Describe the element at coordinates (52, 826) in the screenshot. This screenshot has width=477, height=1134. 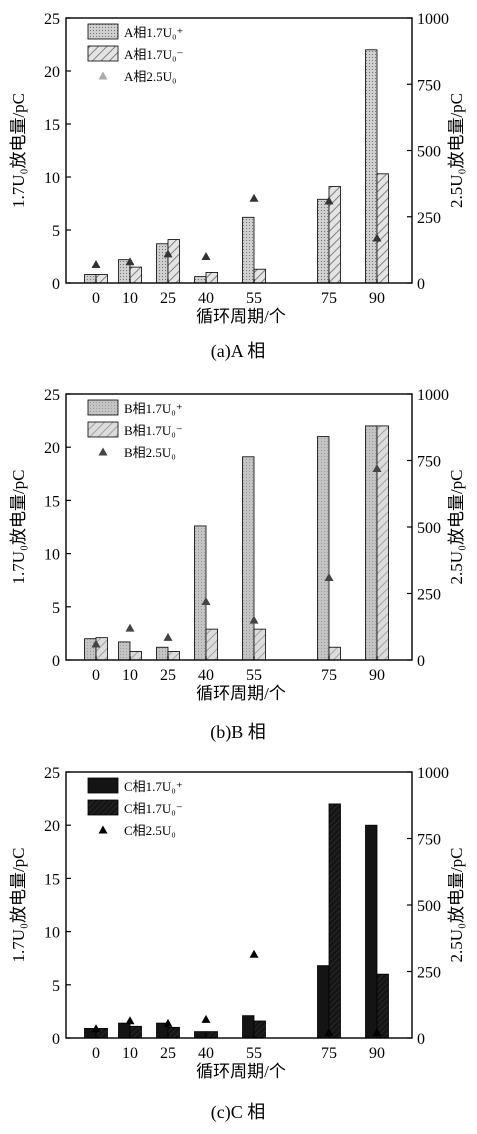
I see `left-tick-label: 20` at that location.